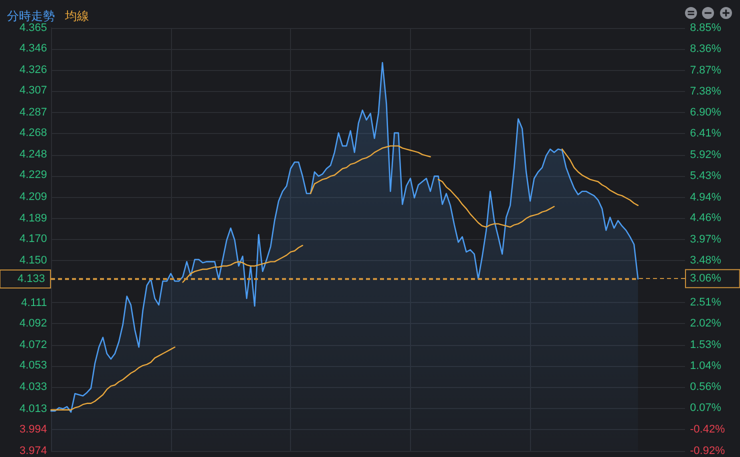  Describe the element at coordinates (706, 302) in the screenshot. I see `y2-tick-label: 2.51%` at that location.